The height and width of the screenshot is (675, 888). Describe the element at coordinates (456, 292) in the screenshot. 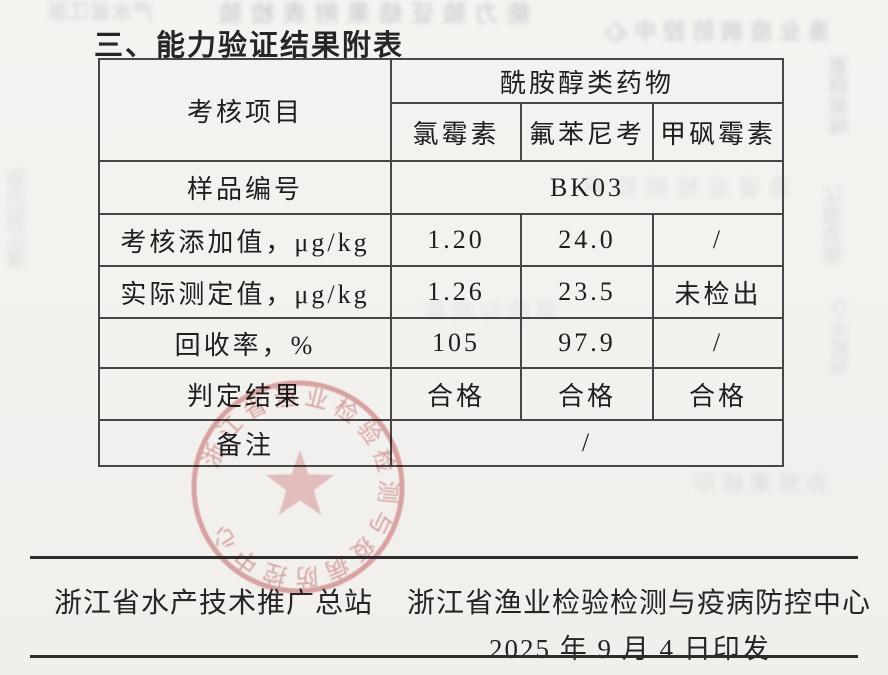

I see `cell-value: 1.26` at that location.